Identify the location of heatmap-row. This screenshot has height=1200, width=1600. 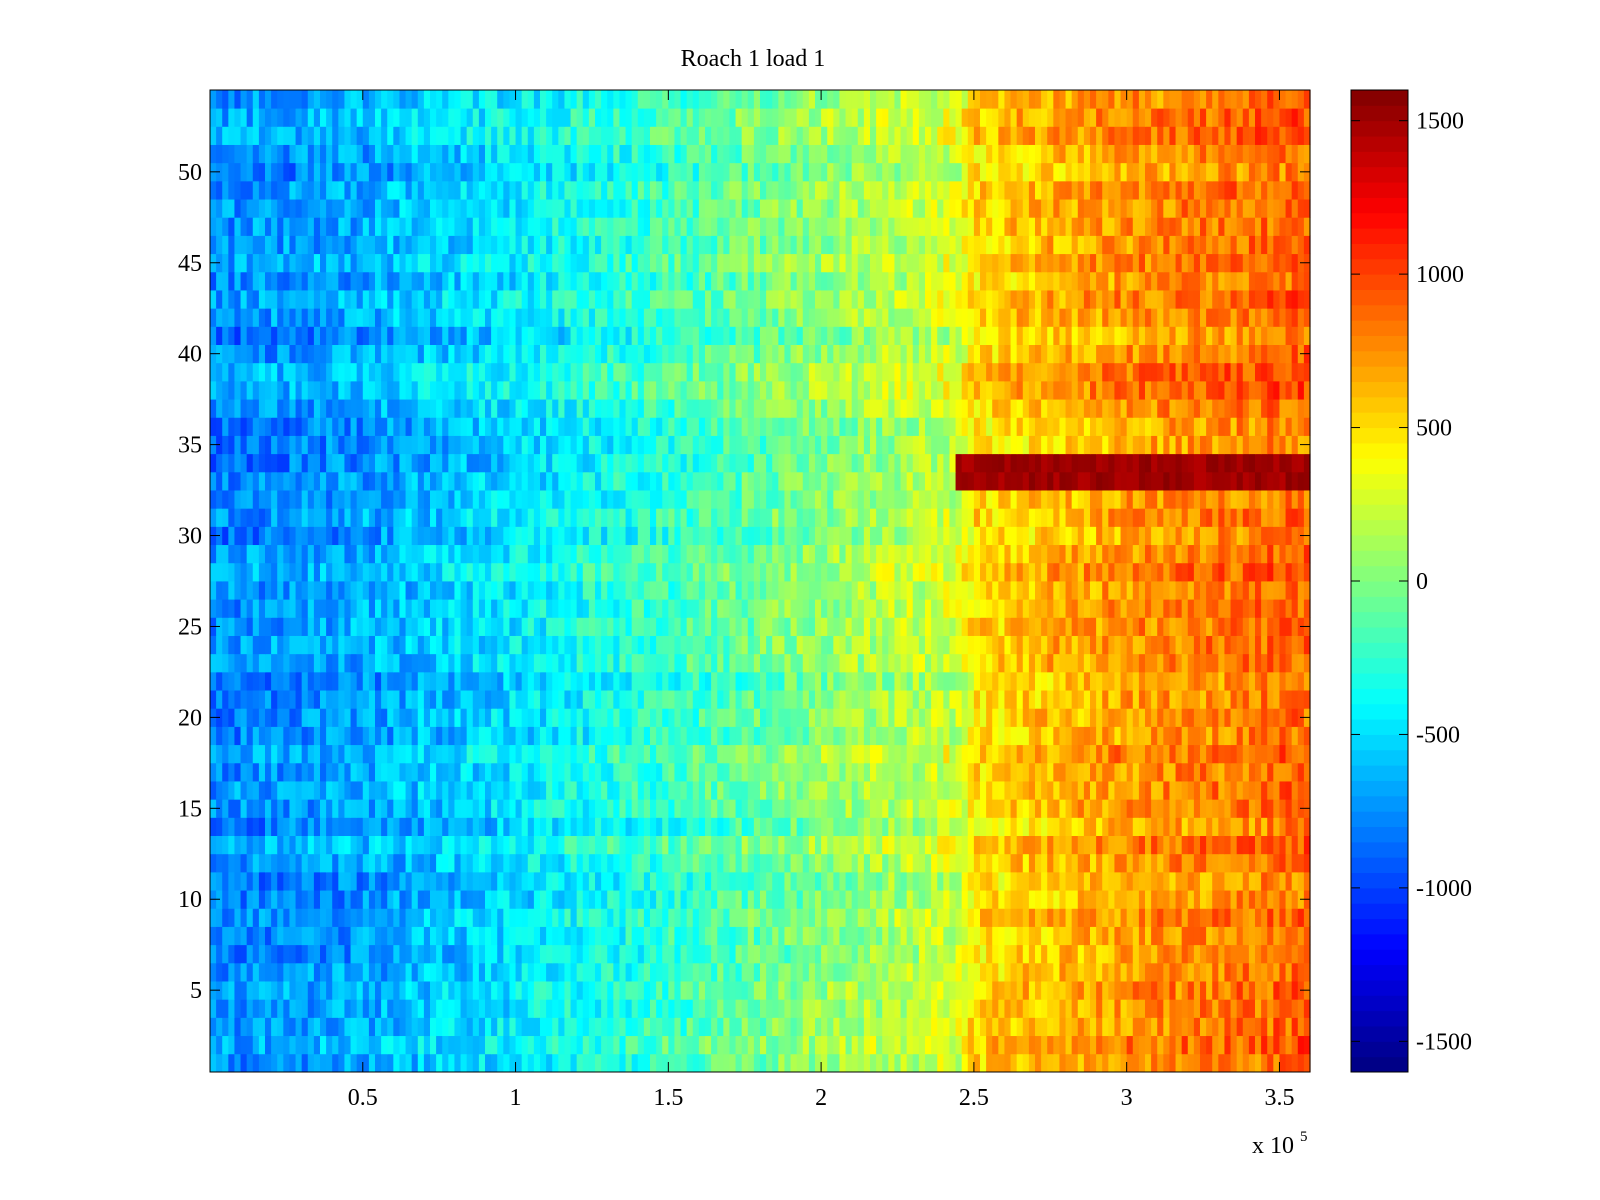
(760, 590).